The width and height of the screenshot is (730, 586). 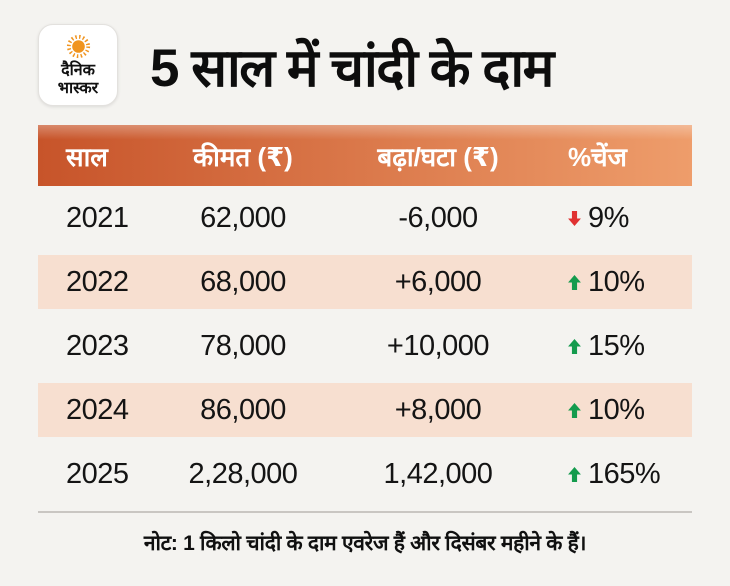 What do you see at coordinates (365, 218) in the screenshot?
I see `table-row: 2021 62,000 -6,000 9%` at bounding box center [365, 218].